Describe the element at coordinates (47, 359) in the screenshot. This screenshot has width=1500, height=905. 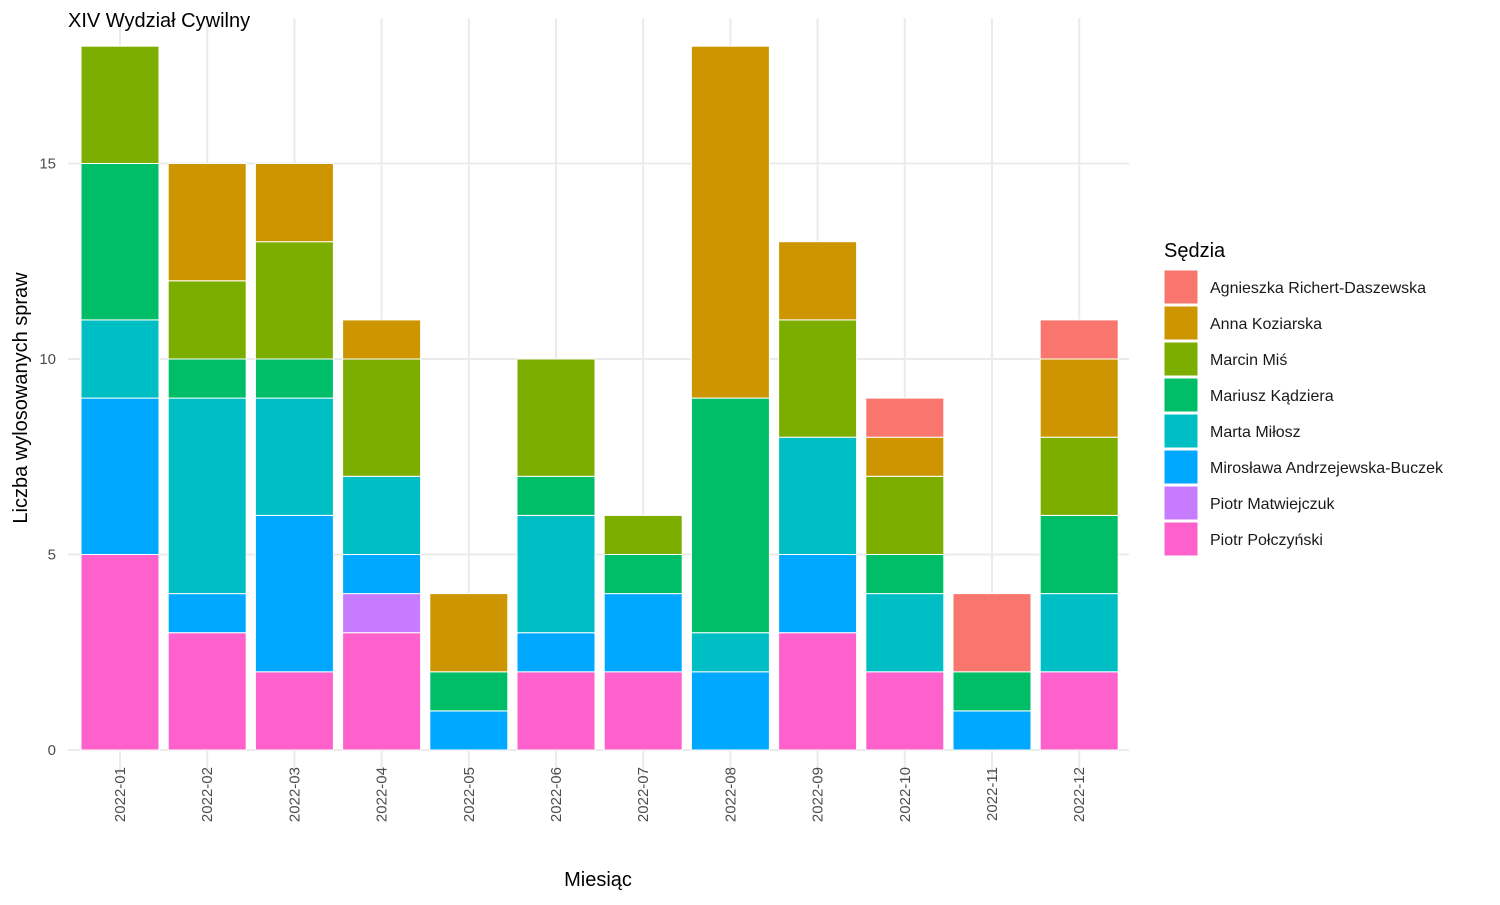
I see `y-tick-label: 10` at that location.